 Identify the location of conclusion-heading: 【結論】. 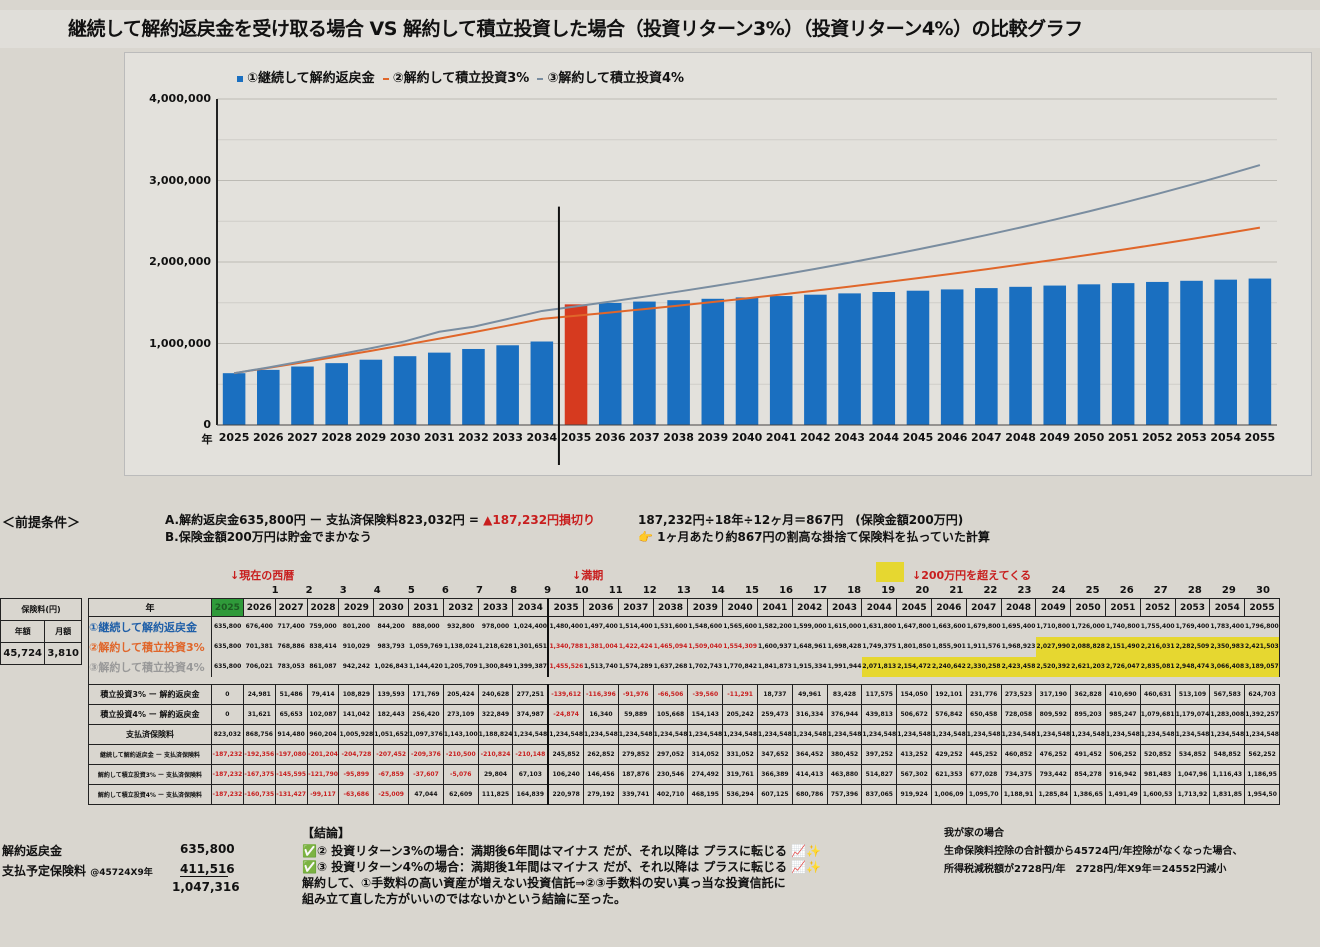
(326, 833).